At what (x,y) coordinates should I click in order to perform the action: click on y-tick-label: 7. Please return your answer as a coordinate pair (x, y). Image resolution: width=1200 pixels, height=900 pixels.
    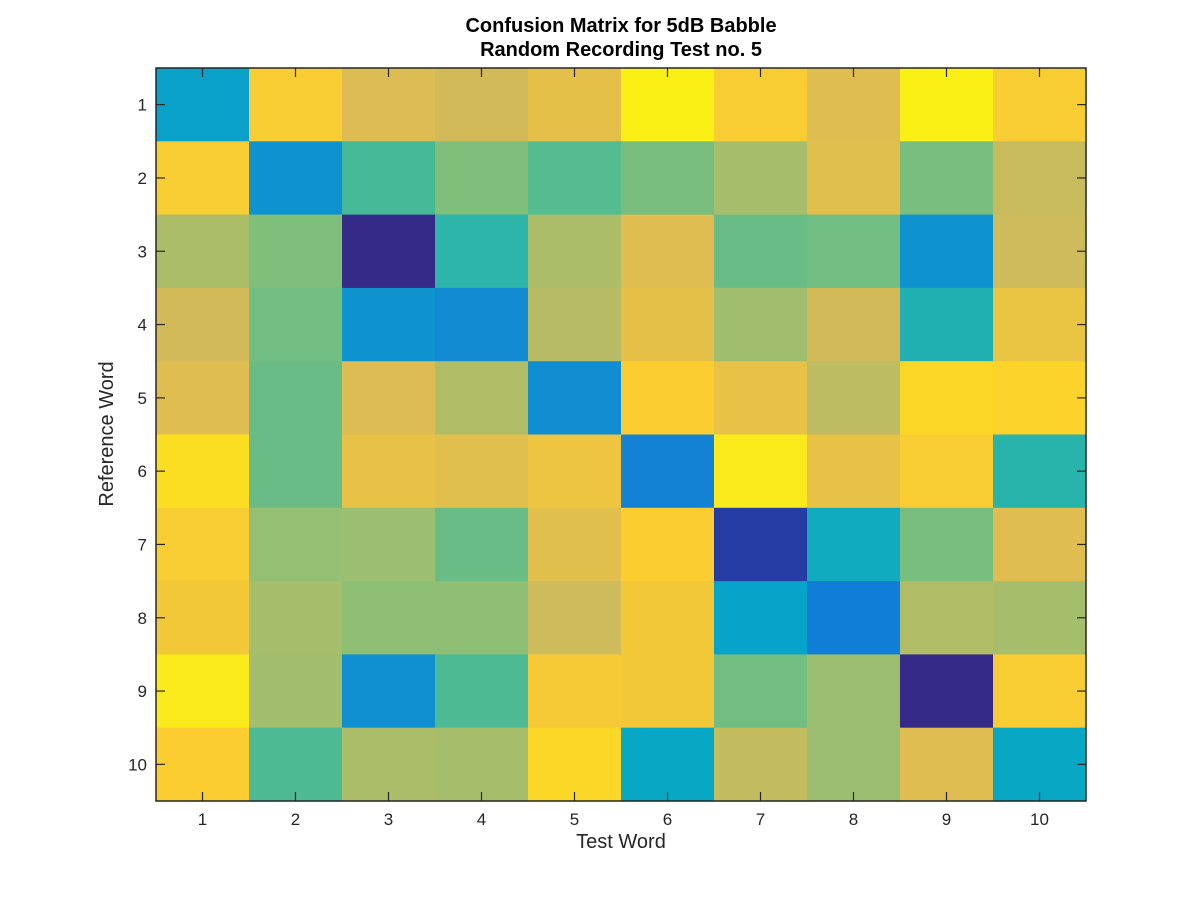
    Looking at the image, I should click on (142, 544).